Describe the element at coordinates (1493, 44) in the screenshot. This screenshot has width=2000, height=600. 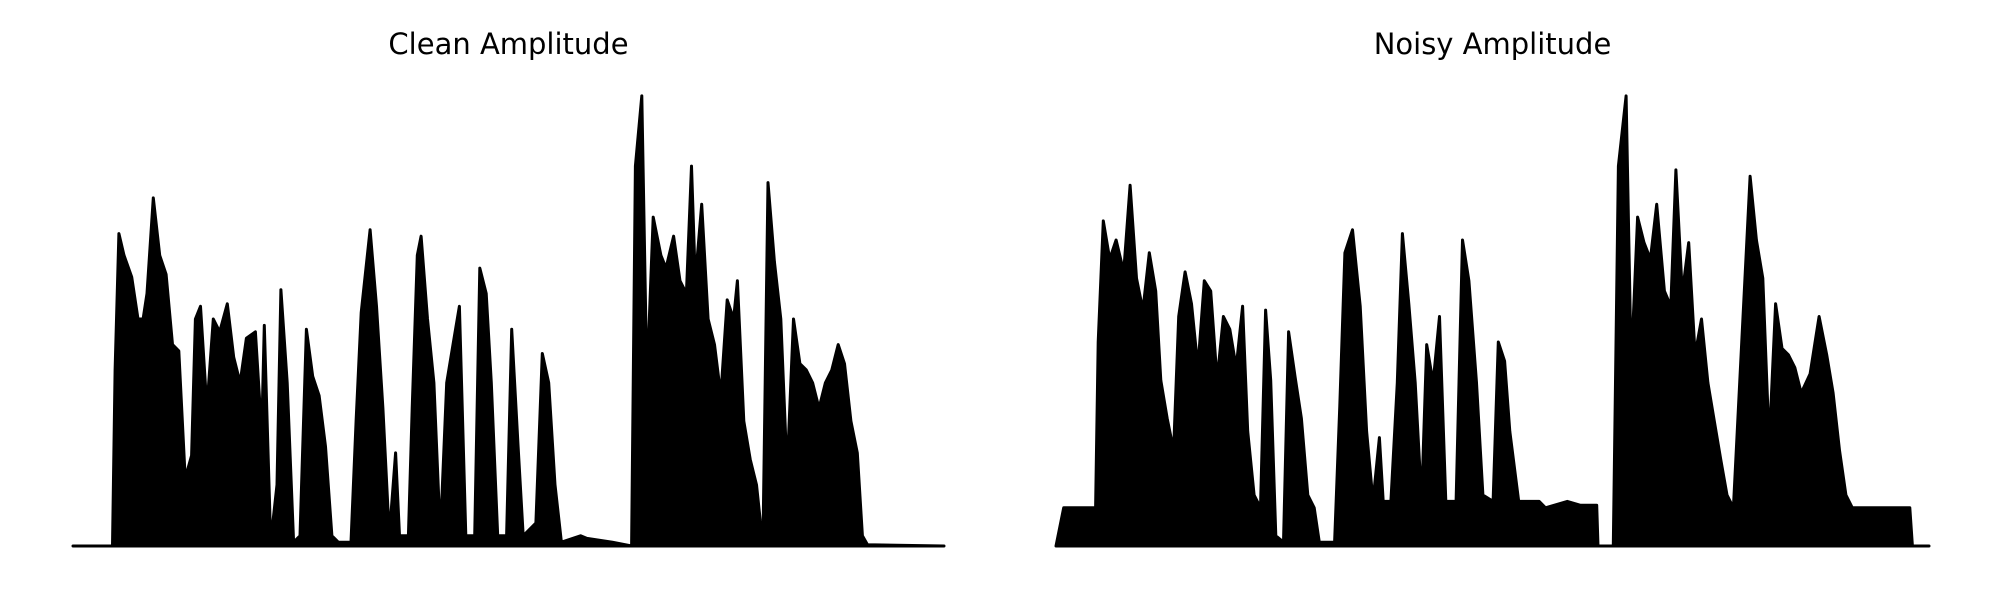
I see `chart-title: Noisy Amplitude` at that location.